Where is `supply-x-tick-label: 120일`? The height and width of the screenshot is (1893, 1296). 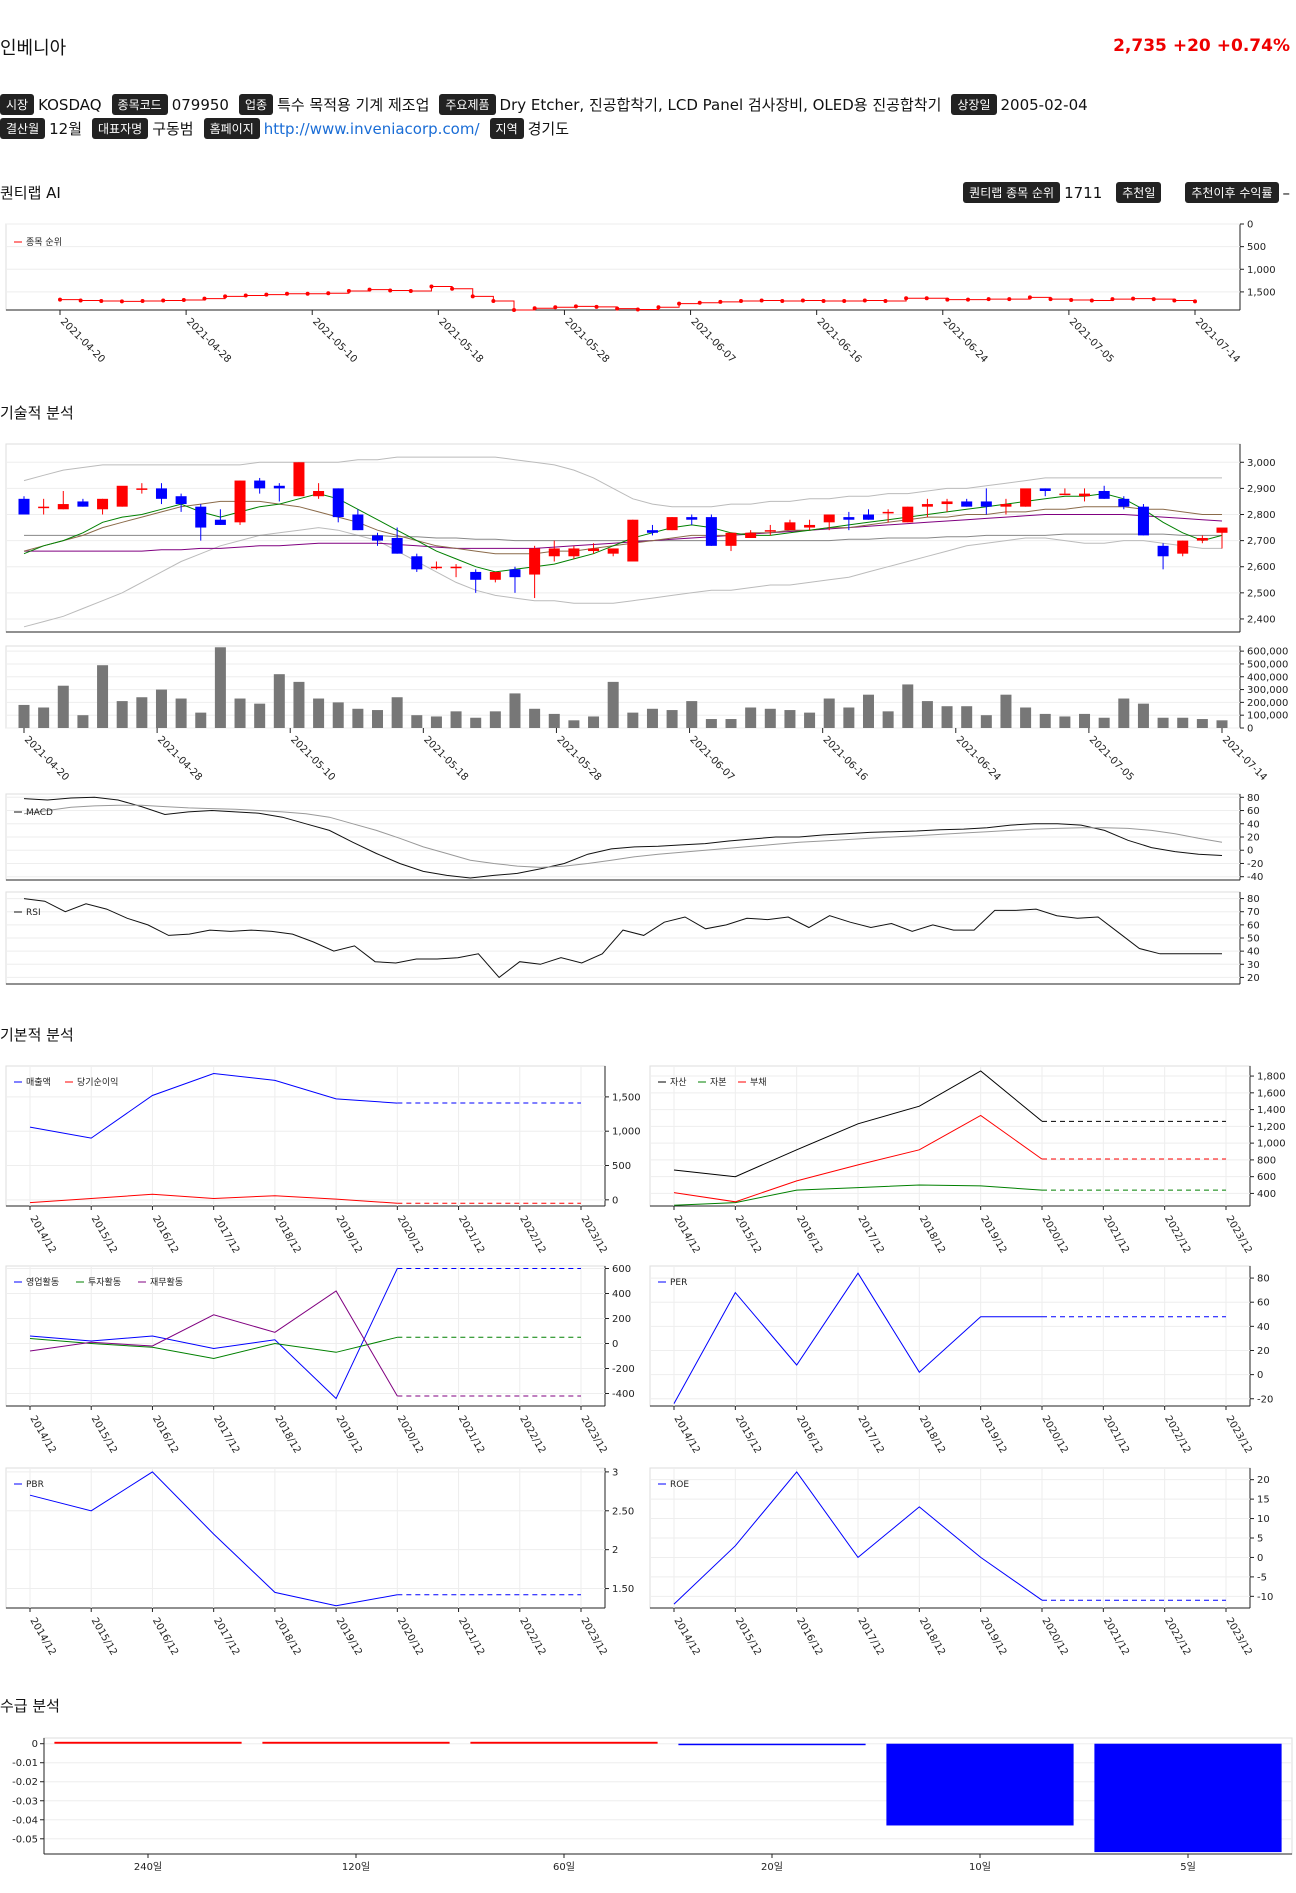 supply-x-tick-label: 120일 is located at coordinates (356, 1867).